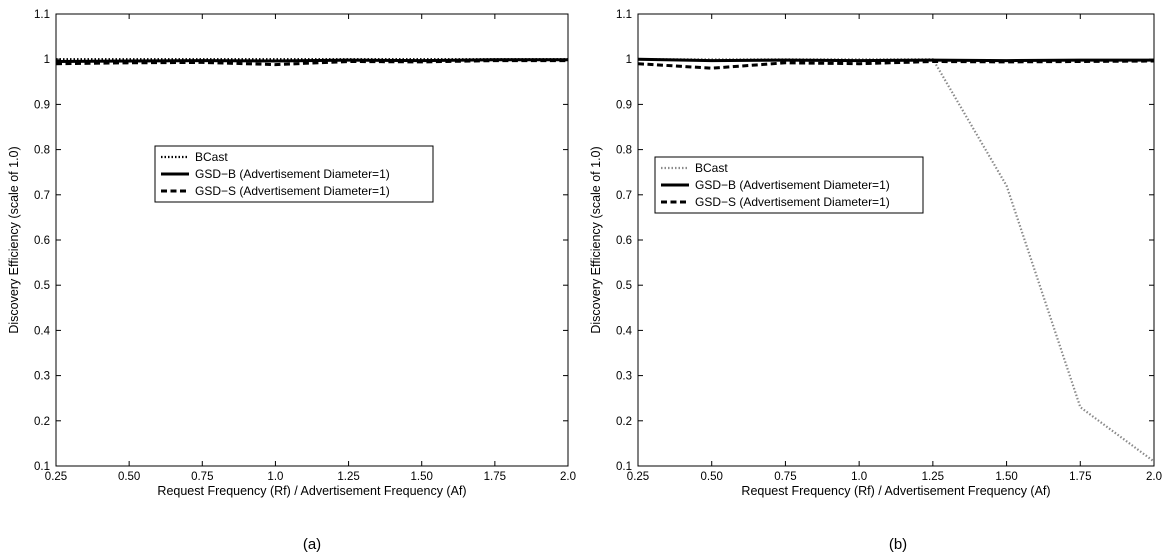  Describe the element at coordinates (896, 64) in the screenshot. I see `series-line-dashed` at that location.